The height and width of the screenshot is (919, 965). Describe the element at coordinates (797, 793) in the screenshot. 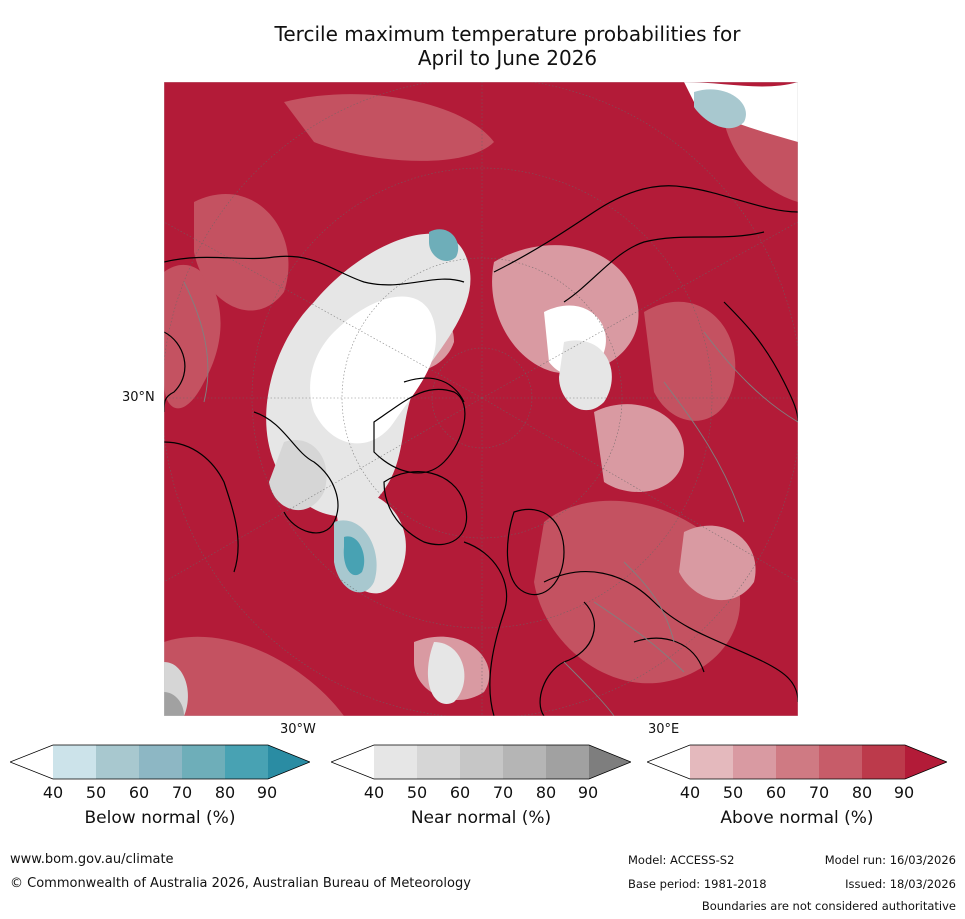

I see `colorbar-above-normal-ticks: 40 50 60 70 80 90` at that location.